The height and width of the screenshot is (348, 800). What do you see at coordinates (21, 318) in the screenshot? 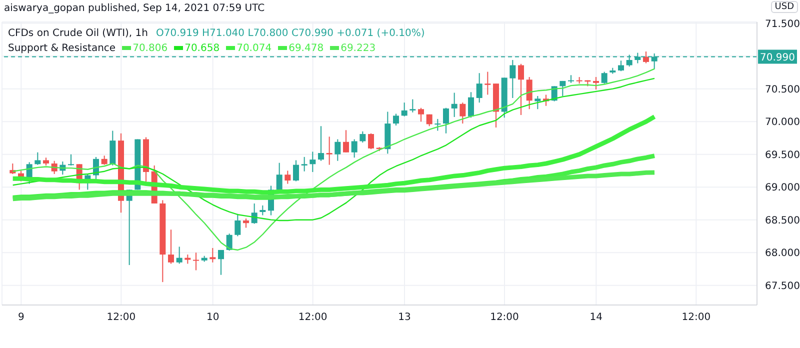
I see `x-tick-label: 9` at bounding box center [21, 318].